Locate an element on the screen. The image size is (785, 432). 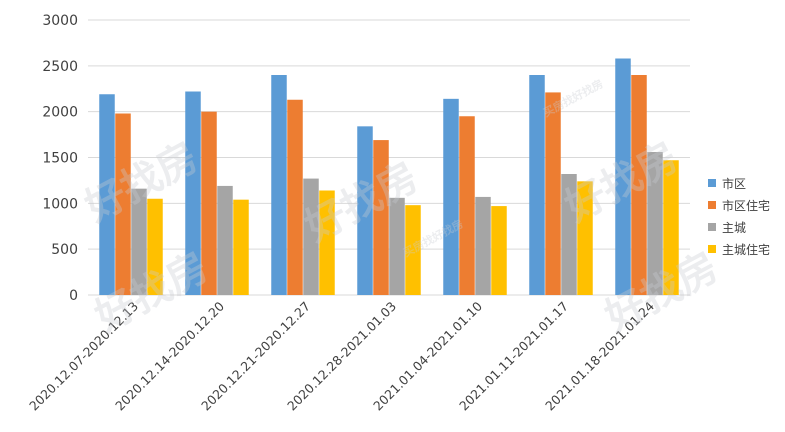
y-tick-label: 3000 is located at coordinates (60, 21).